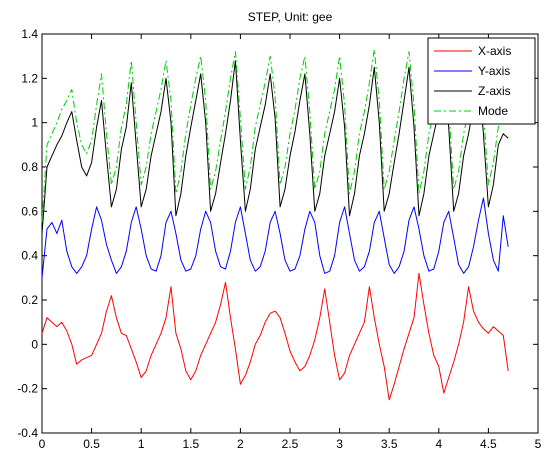 The height and width of the screenshot is (458, 553). I want to click on x-tick-label: 4.5, so click(488, 444).